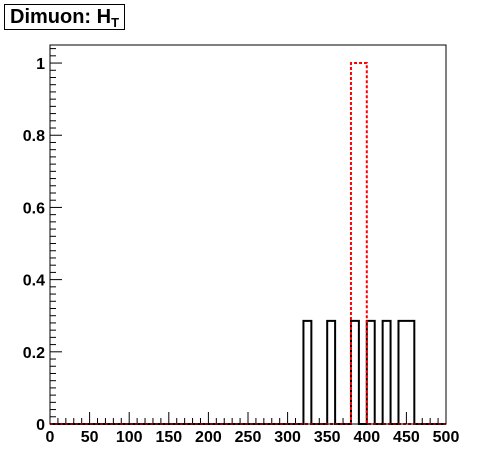 The width and height of the screenshot is (496, 472). What do you see at coordinates (90, 437) in the screenshot?
I see `x-tick-label: 50` at bounding box center [90, 437].